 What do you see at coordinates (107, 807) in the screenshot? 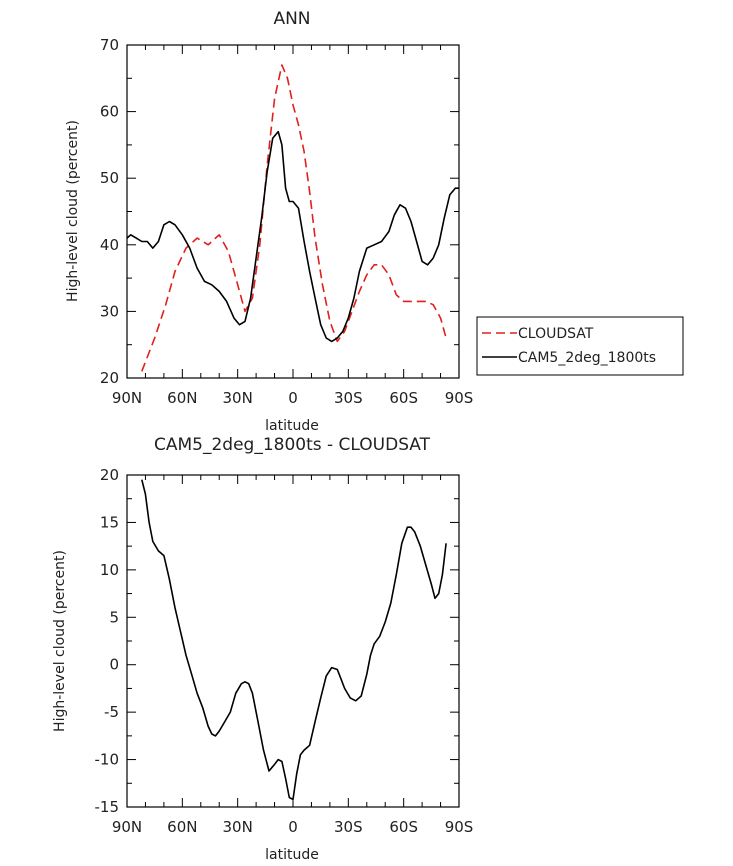
I see `y-tick-label: -15` at bounding box center [107, 807].